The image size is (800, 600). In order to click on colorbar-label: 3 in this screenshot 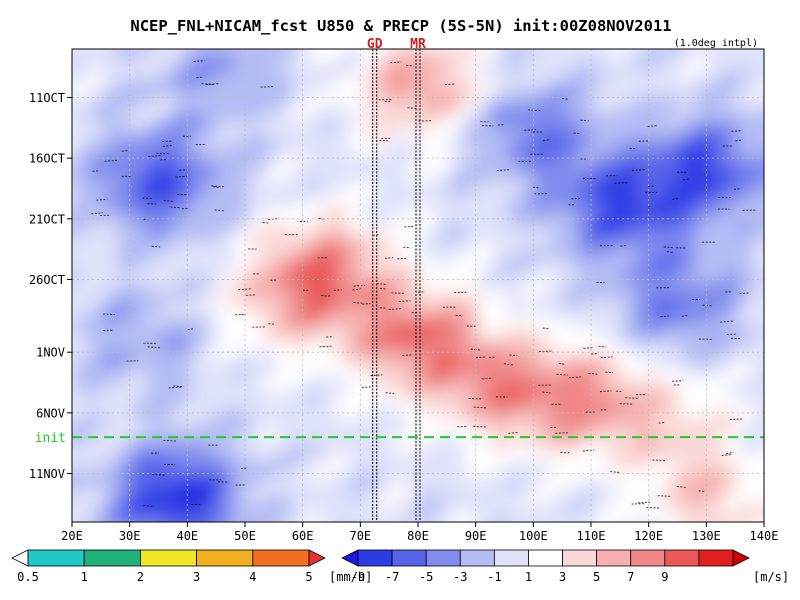, I will do `click(196, 577)`.